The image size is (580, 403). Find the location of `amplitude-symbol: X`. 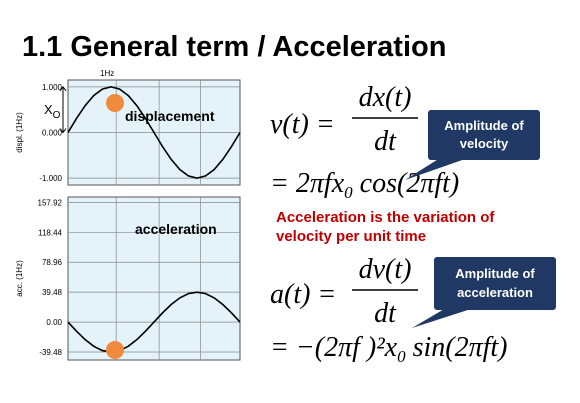

amplitude-symbol: X is located at coordinates (48, 109).